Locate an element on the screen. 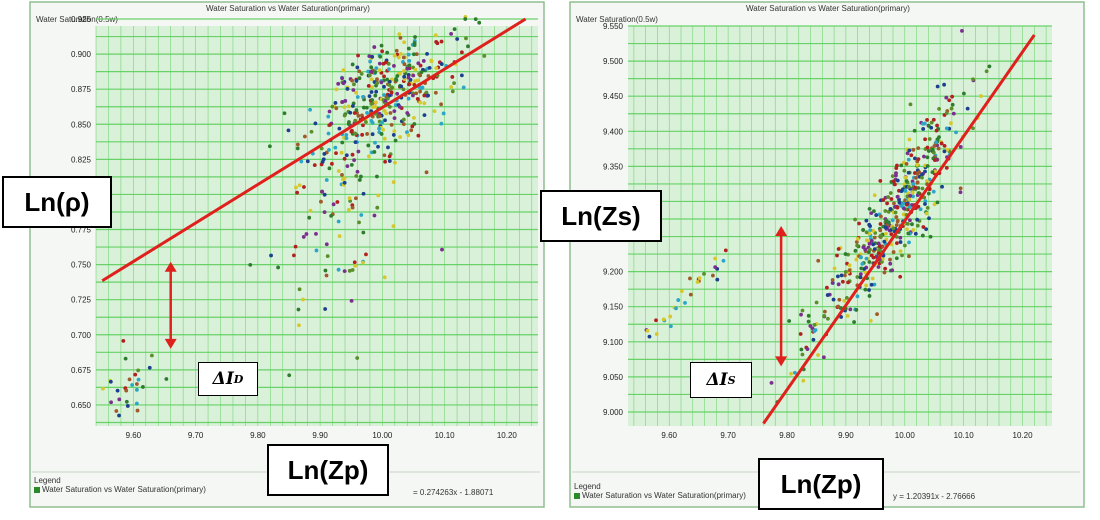 The height and width of the screenshot is (520, 1100). delta-arrow-head-top is located at coordinates (170, 266).